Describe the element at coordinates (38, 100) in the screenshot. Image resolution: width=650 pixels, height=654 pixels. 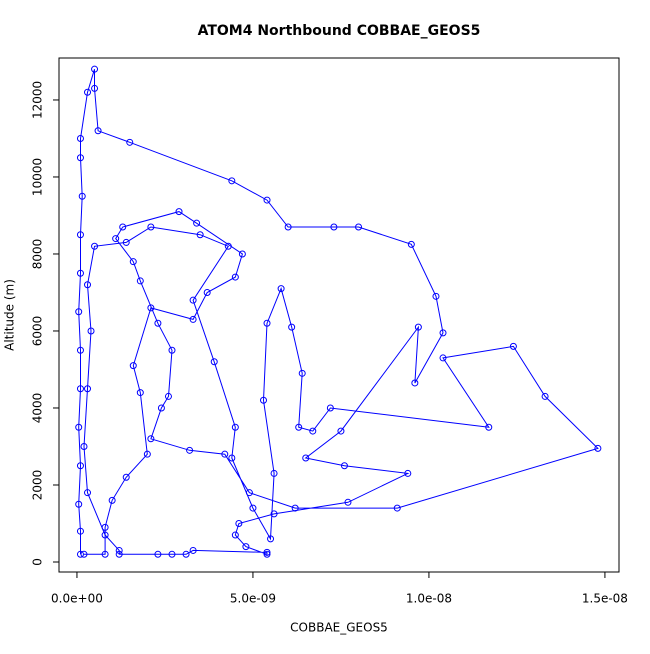
I see `y-tick-label: 12000` at that location.